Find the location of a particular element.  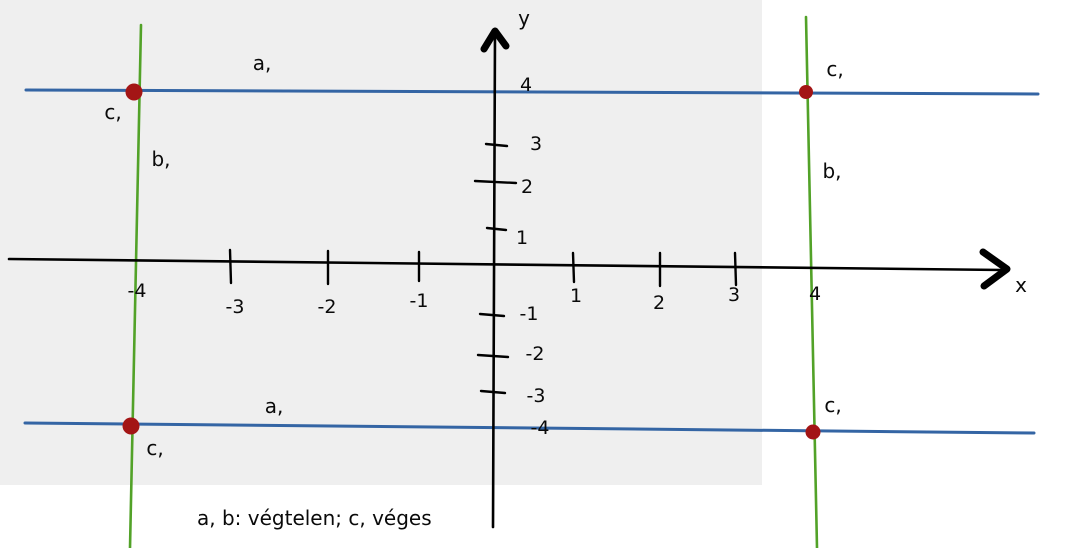

y-tick--1 is located at coordinates (492, 315).